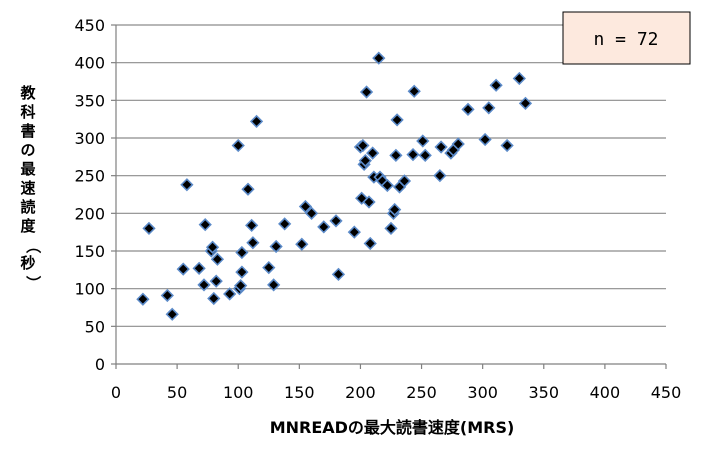 The width and height of the screenshot is (712, 454). I want to click on x-axis-label: MNREADの最大読書速度(MRS), so click(392, 427).